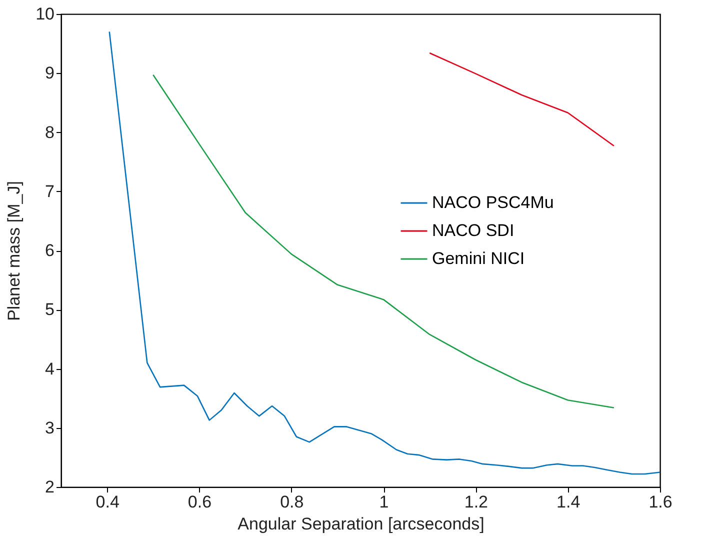 The width and height of the screenshot is (702, 546). I want to click on x-tick-label: 1.6, so click(660, 502).